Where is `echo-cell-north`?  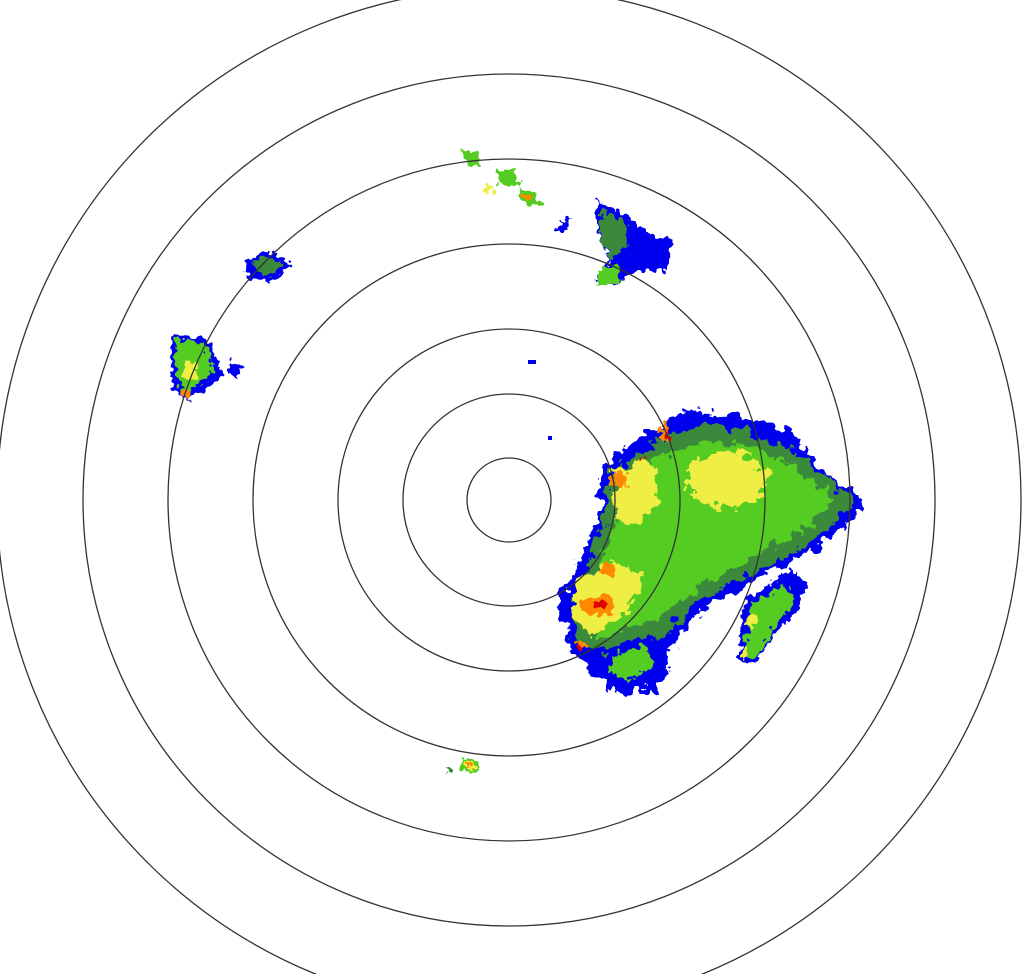 echo-cell-north is located at coordinates (567, 217).